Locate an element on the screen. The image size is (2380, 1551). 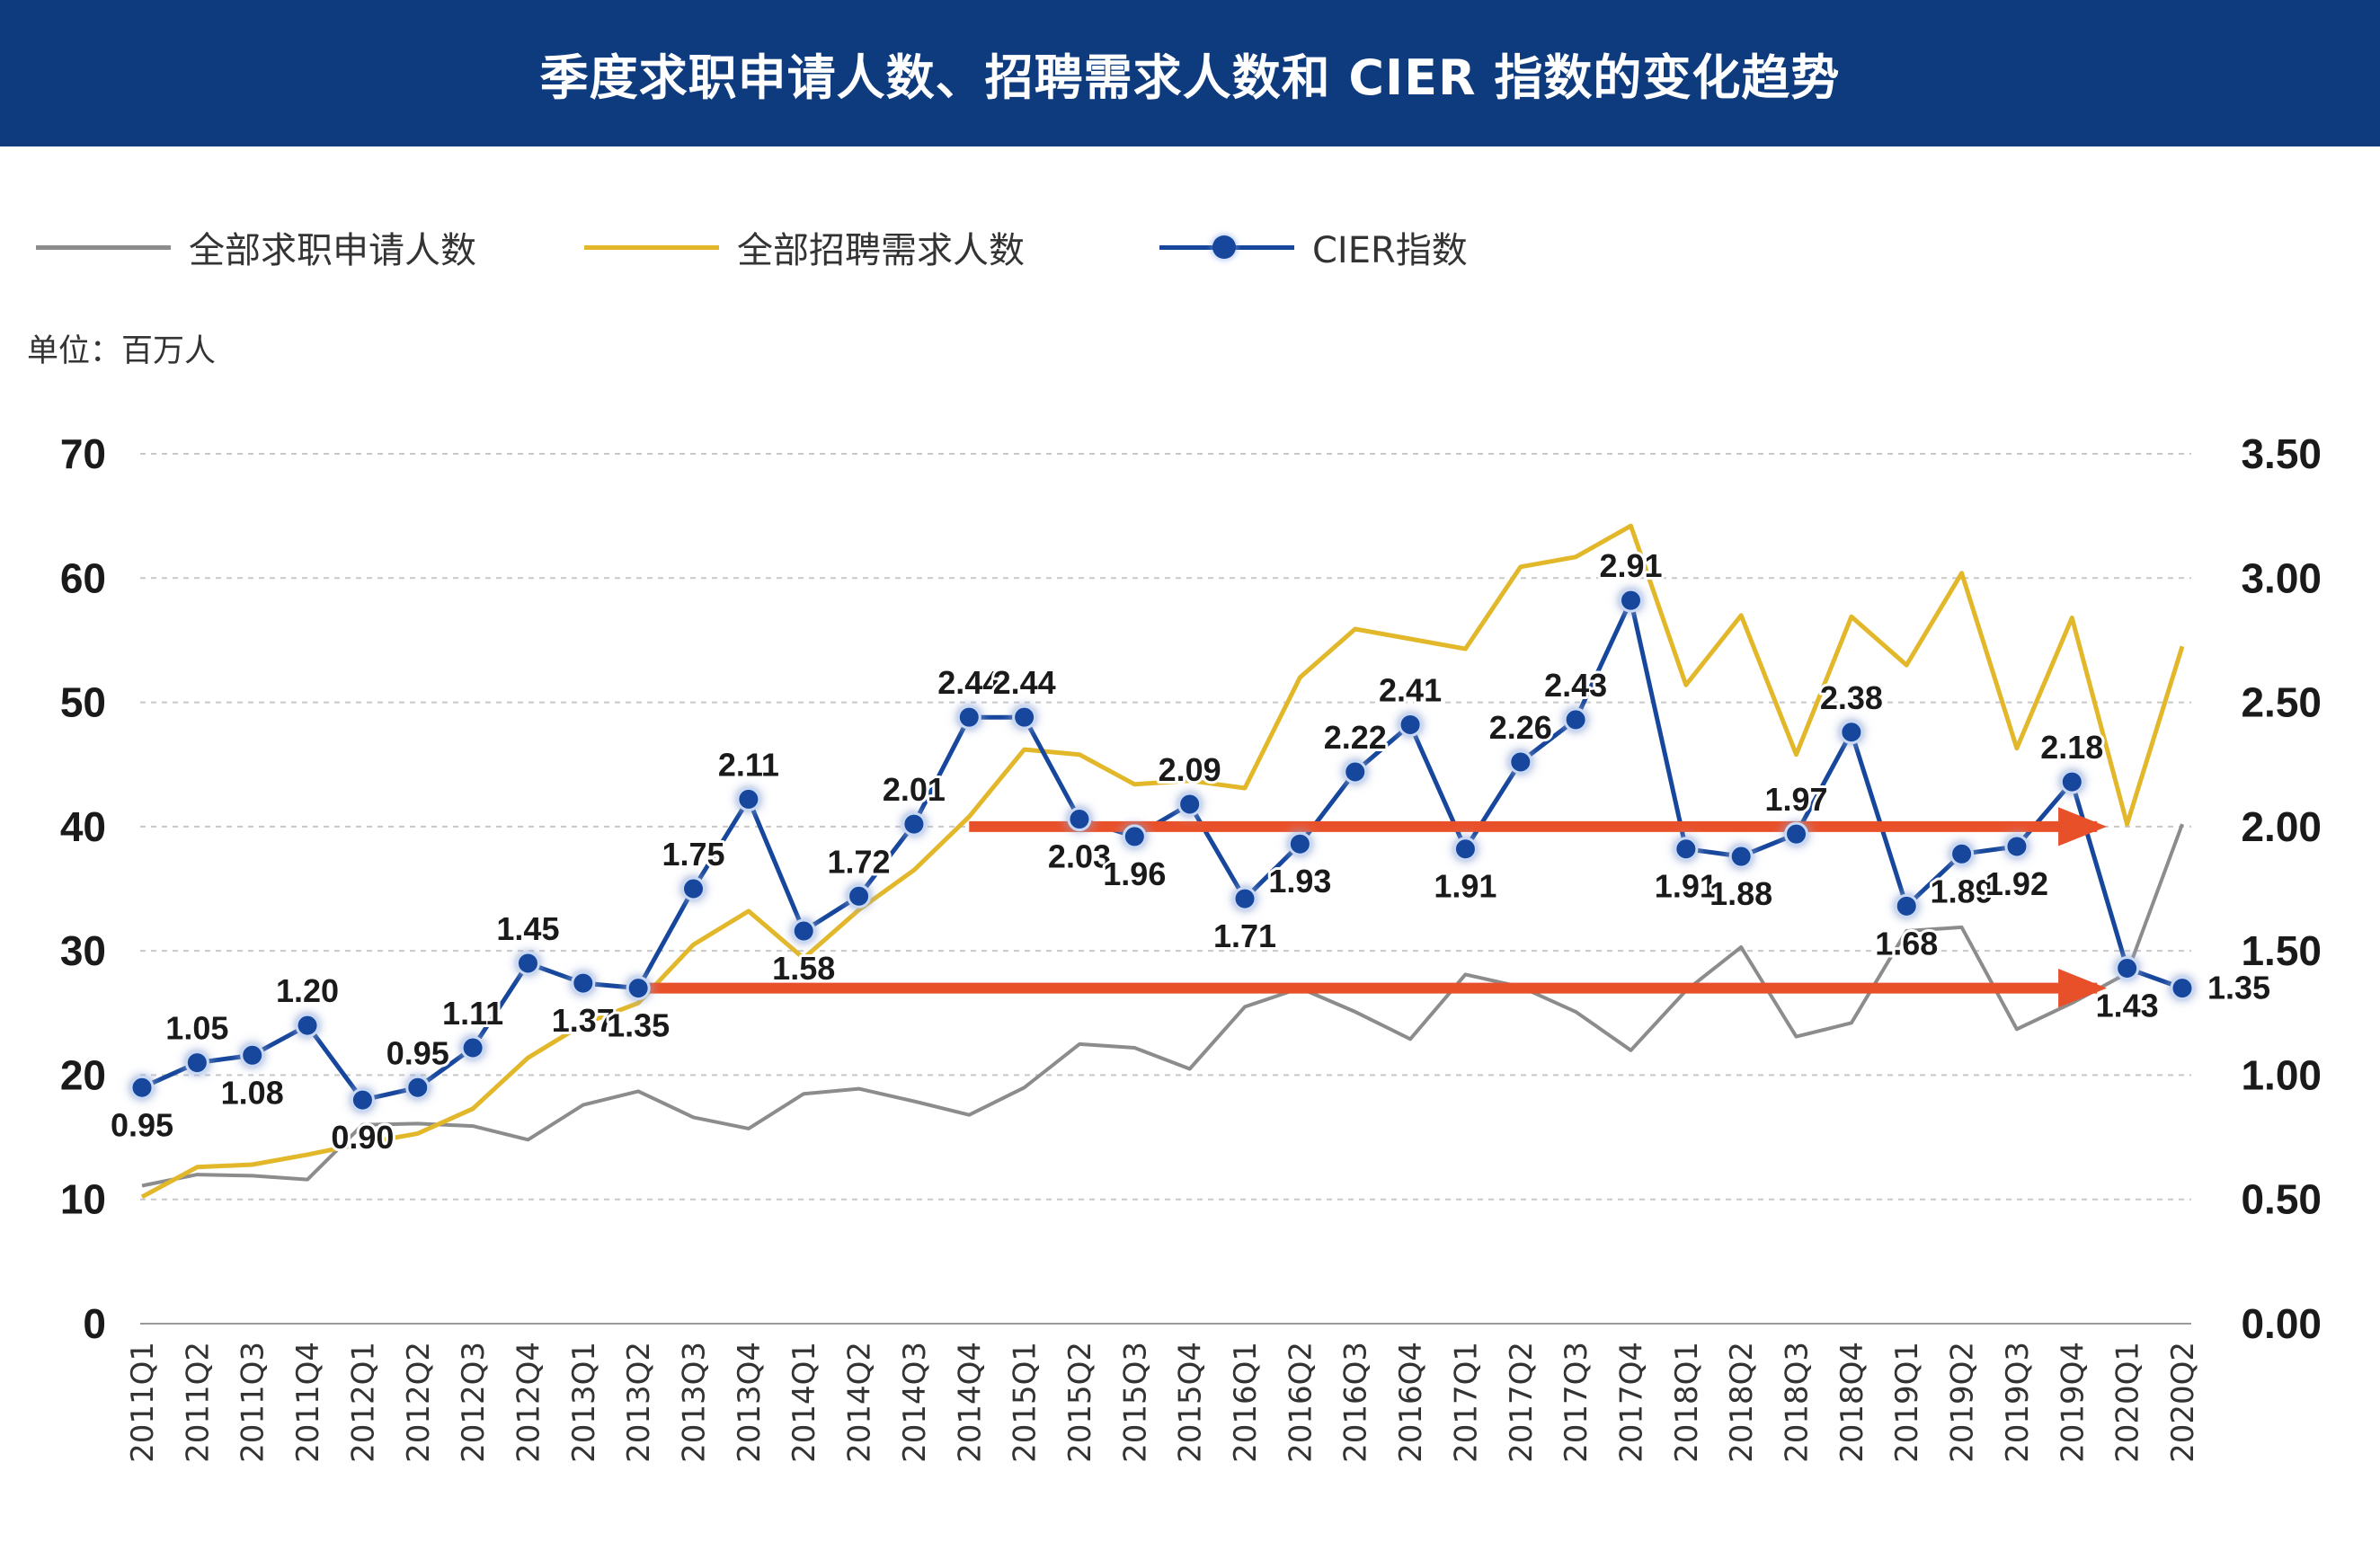
chart-header: 季度求职申请人数、招聘需求人数和 CIER 指数的变化趋势 is located at coordinates (1190, 73).